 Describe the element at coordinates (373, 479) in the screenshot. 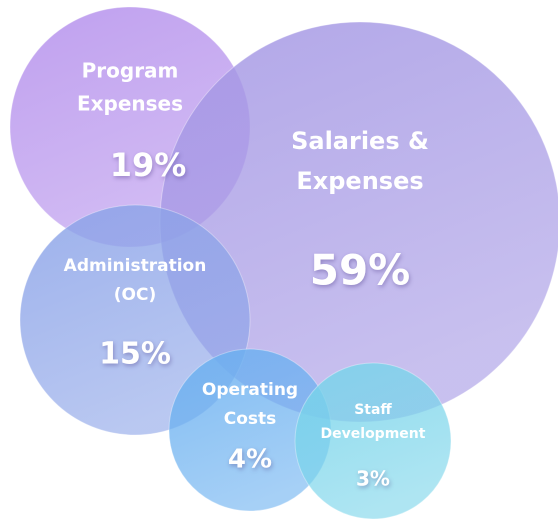

I see `value-label: 3%` at that location.